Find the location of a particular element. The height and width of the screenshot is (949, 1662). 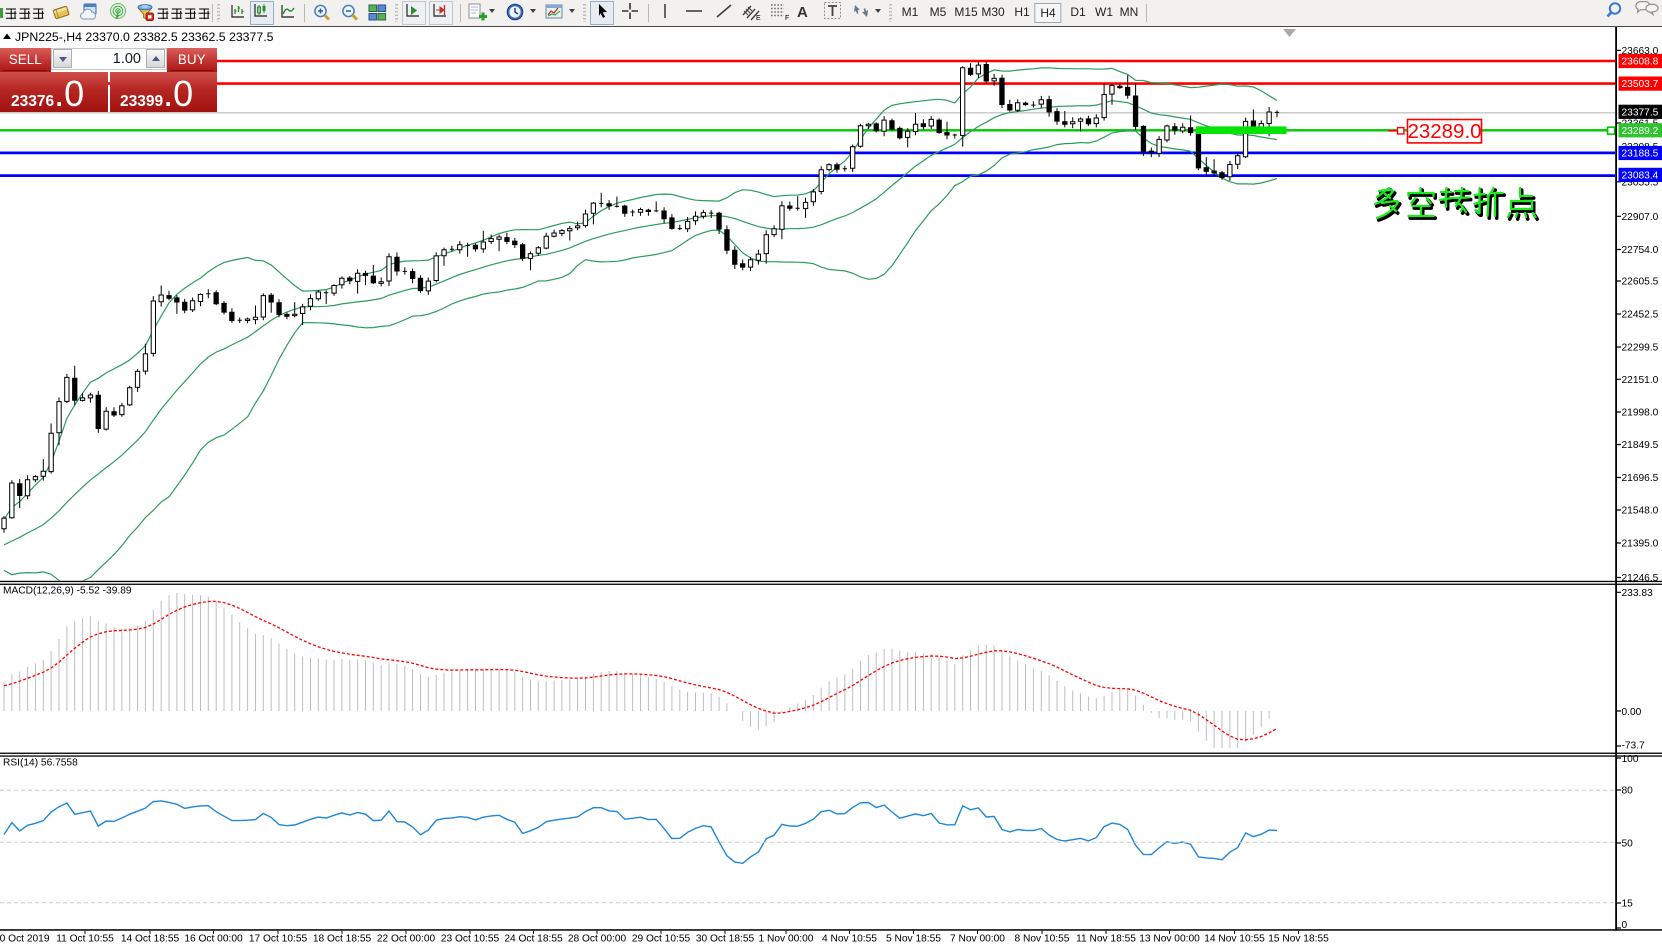

svg-text: 23 Oct 10:55 is located at coordinates (470, 939).